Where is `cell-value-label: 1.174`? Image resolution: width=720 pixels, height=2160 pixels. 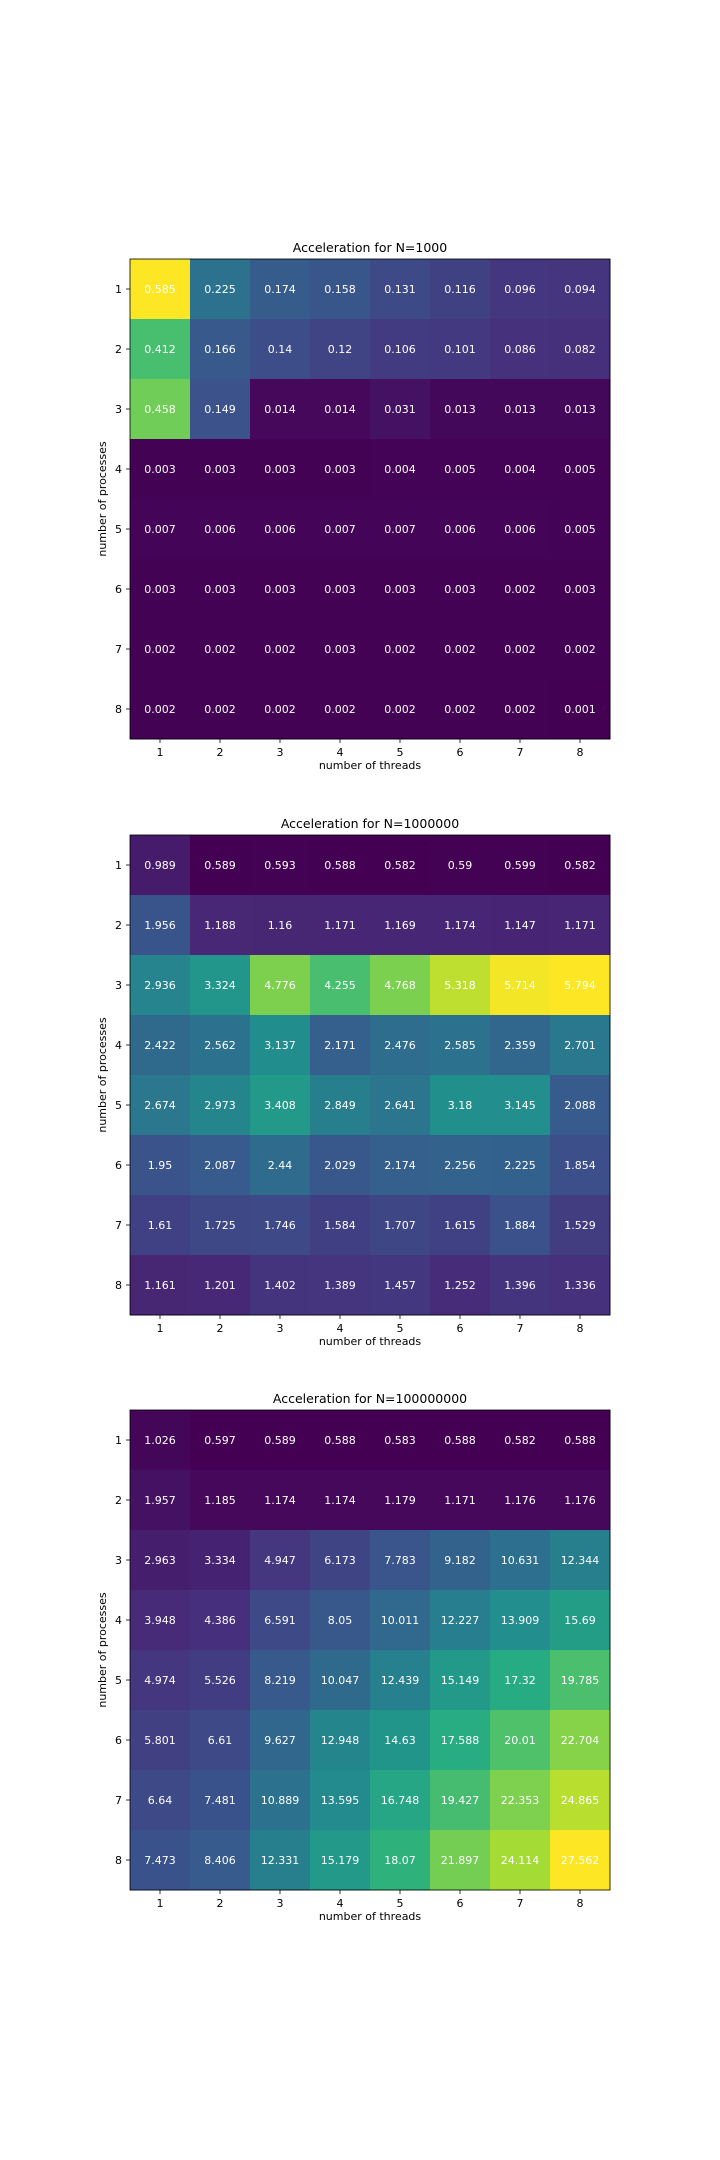 cell-value-label: 1.174 is located at coordinates (340, 1500).